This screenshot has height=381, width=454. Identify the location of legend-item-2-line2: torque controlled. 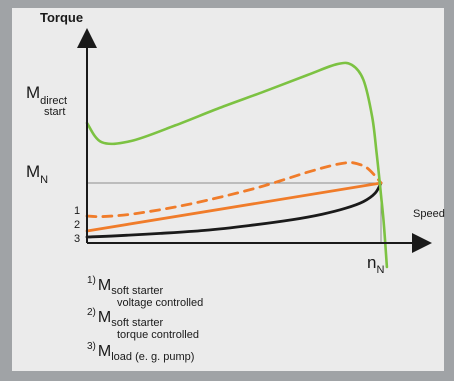
(158, 335).